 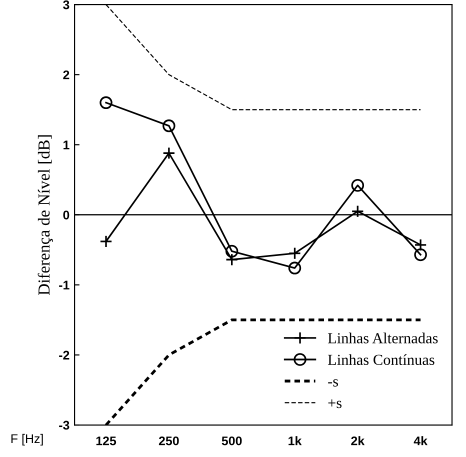 What do you see at coordinates (295, 441) in the screenshot?
I see `x-tick-label: 1k` at bounding box center [295, 441].